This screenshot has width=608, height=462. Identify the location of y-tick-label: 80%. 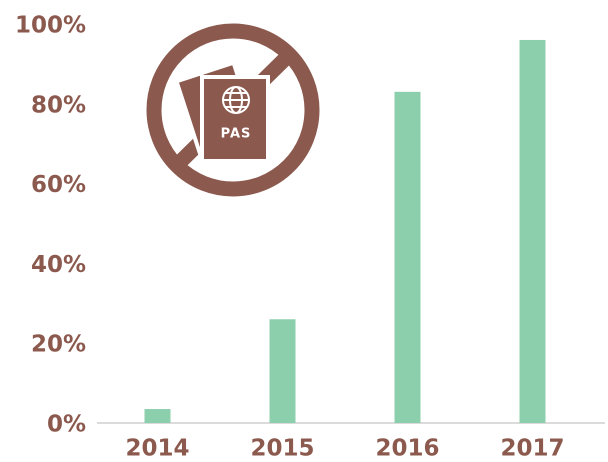
(58, 105).